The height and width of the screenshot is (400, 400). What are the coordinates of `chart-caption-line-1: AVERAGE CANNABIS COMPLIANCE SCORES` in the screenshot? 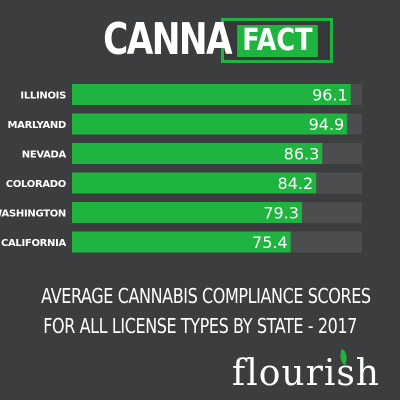 It's located at (200, 296).